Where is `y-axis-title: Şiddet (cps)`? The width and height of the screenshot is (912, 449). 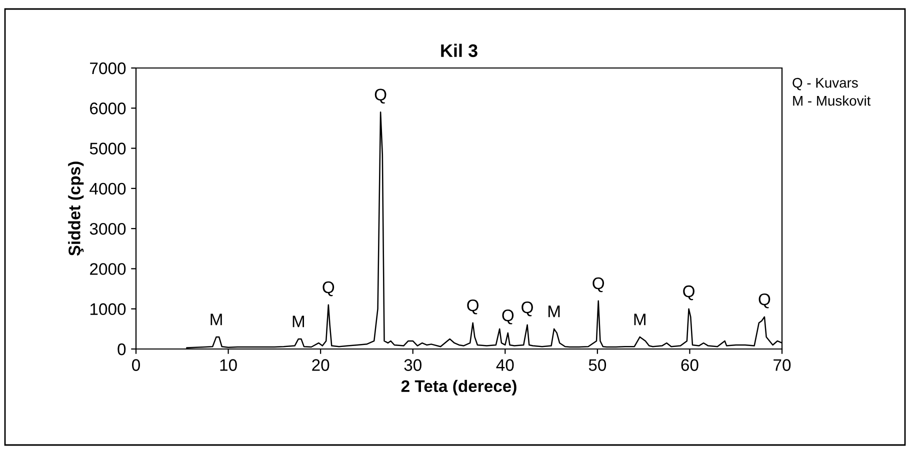 y-axis-title: Şiddet (cps) is located at coordinates (76, 209).